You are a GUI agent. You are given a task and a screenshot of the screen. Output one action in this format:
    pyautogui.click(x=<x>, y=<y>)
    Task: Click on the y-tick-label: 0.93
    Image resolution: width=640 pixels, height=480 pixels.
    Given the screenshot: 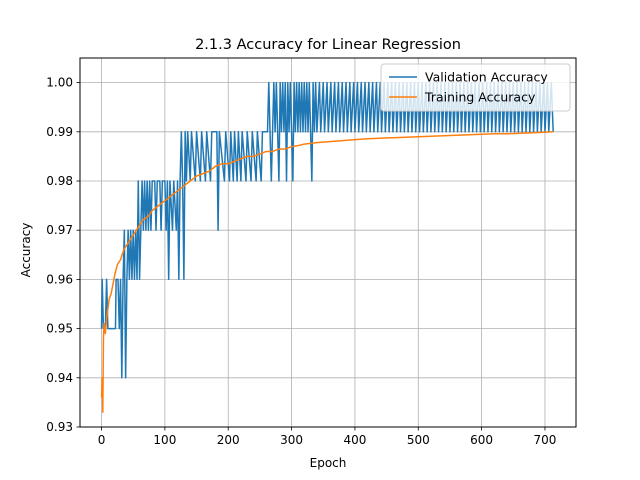 What is the action you would take?
    pyautogui.click(x=59, y=427)
    